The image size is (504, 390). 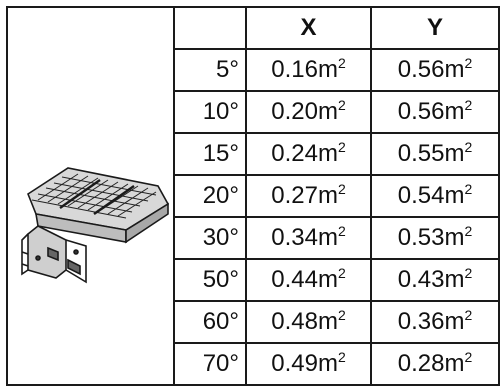 What do you see at coordinates (308, 69) in the screenshot?
I see `x-cell: 0.16m2` at bounding box center [308, 69].